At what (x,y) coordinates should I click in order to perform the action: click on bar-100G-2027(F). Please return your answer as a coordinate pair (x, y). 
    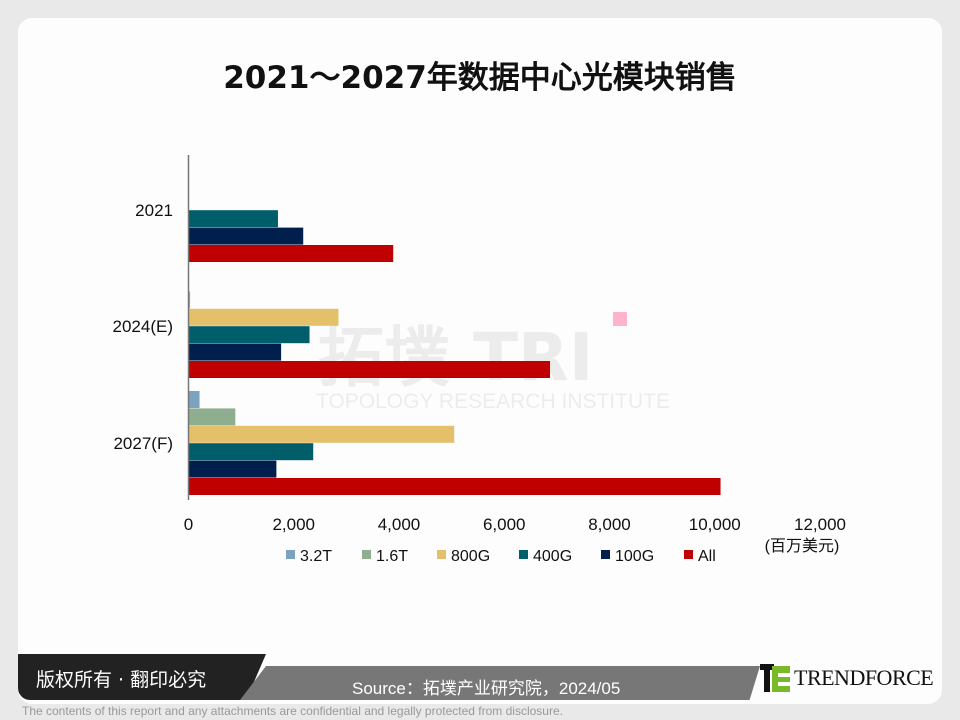
    Looking at the image, I should click on (232, 469).